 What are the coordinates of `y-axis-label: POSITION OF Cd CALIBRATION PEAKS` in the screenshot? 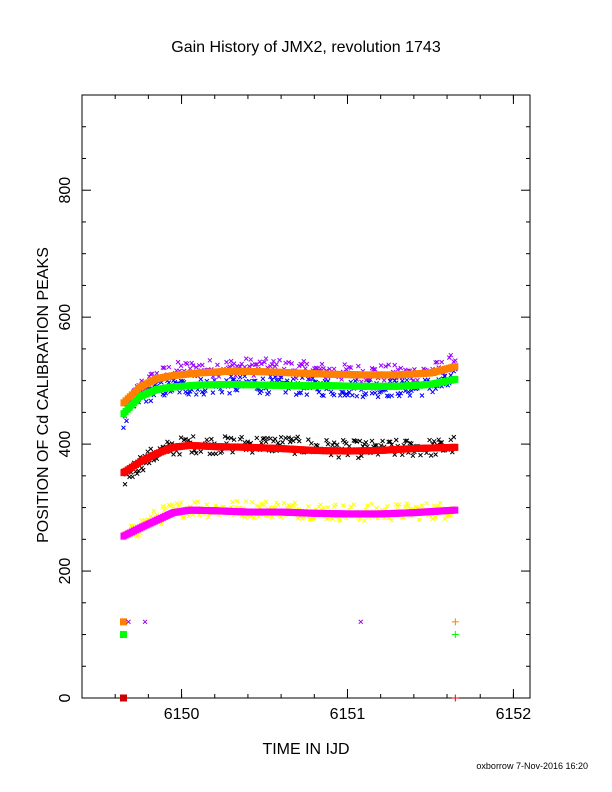 It's located at (43, 395).